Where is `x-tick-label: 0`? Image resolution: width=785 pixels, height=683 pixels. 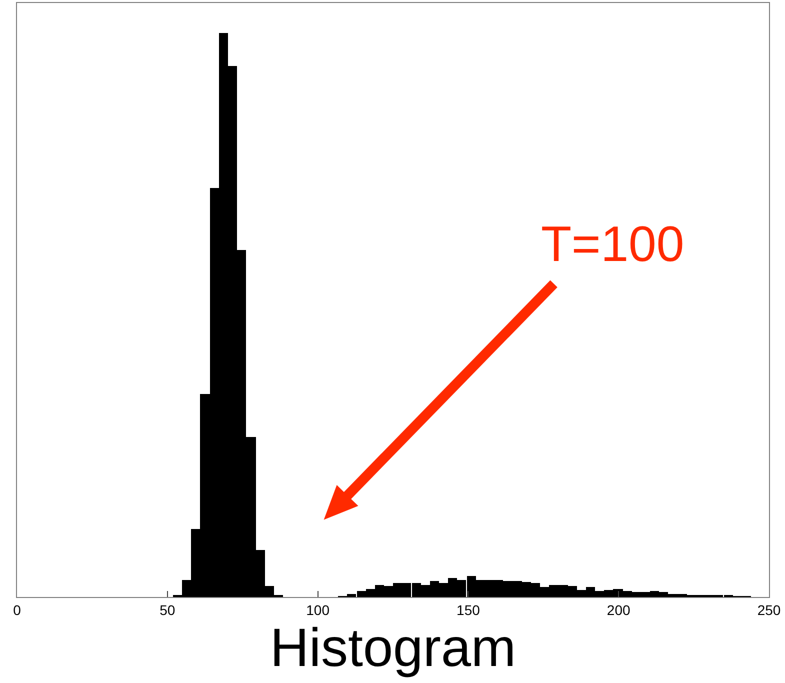 x-tick-label: 0 is located at coordinates (17, 610).